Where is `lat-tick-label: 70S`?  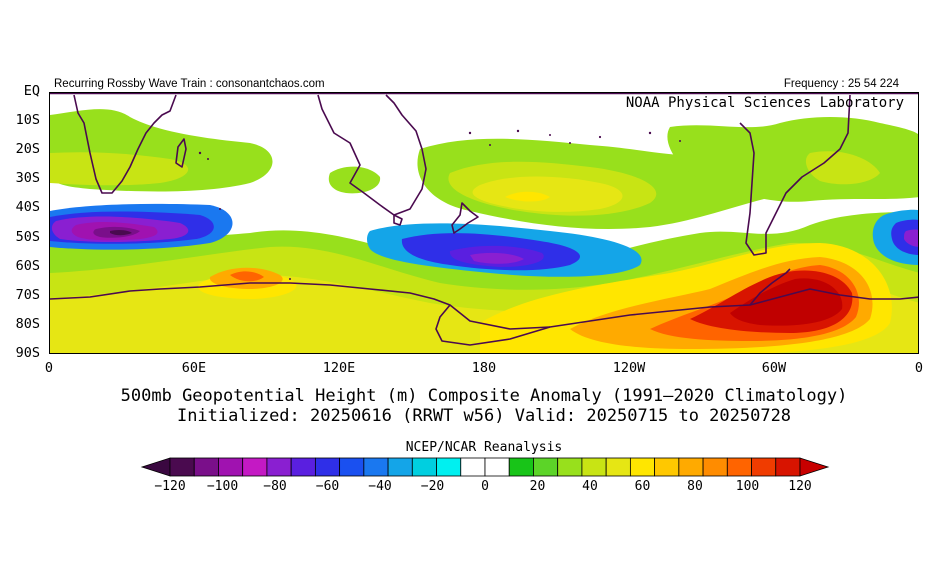 lat-tick-label: 70S is located at coordinates (27, 294).